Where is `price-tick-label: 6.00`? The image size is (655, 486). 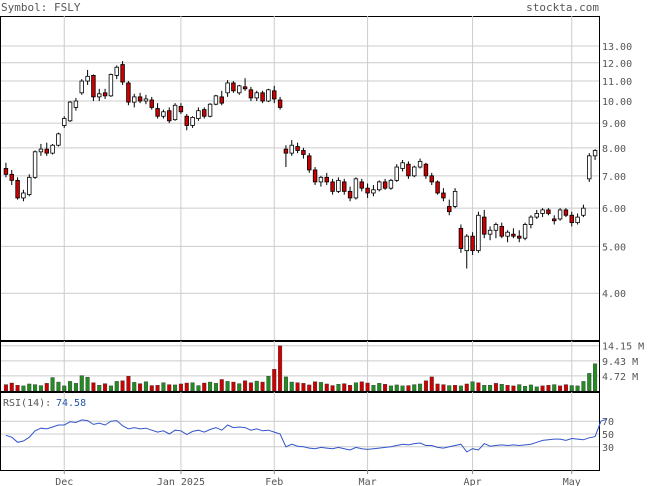 price-tick-label: 6.00 is located at coordinates (614, 209).